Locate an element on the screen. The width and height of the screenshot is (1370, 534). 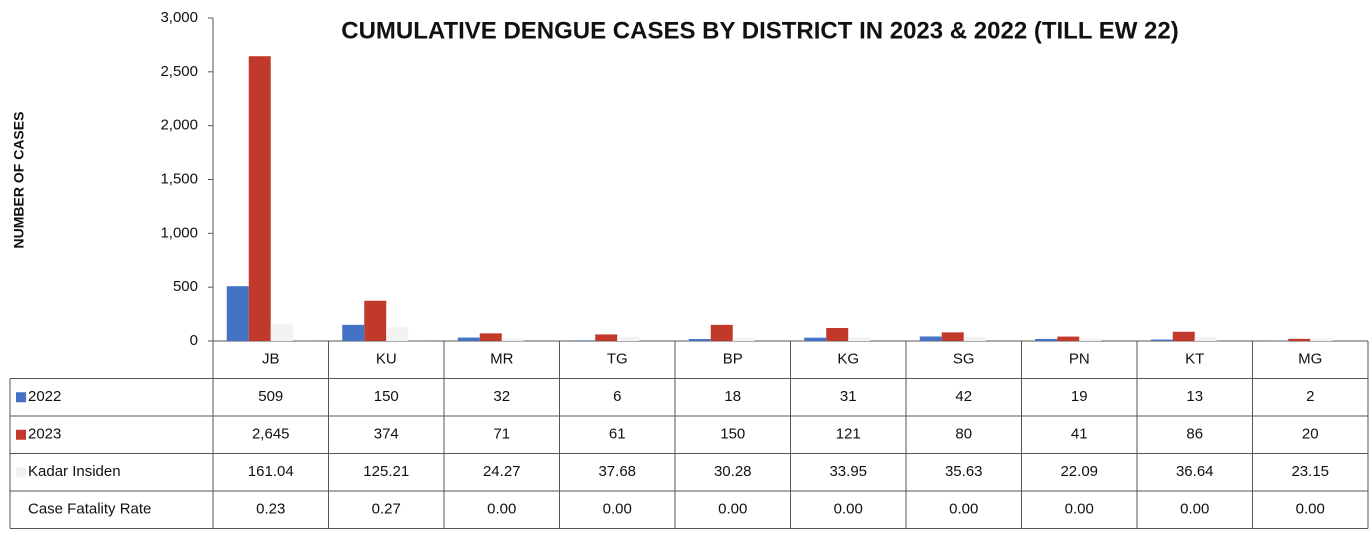
legend-label: 2022 is located at coordinates (44, 396).